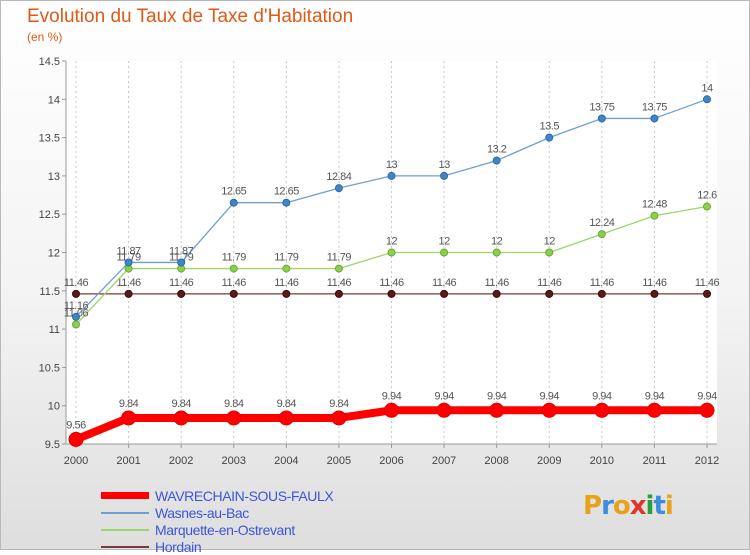 The width and height of the screenshot is (750, 555). Describe the element at coordinates (76, 306) in the screenshot. I see `data-label: 11.16` at that location.